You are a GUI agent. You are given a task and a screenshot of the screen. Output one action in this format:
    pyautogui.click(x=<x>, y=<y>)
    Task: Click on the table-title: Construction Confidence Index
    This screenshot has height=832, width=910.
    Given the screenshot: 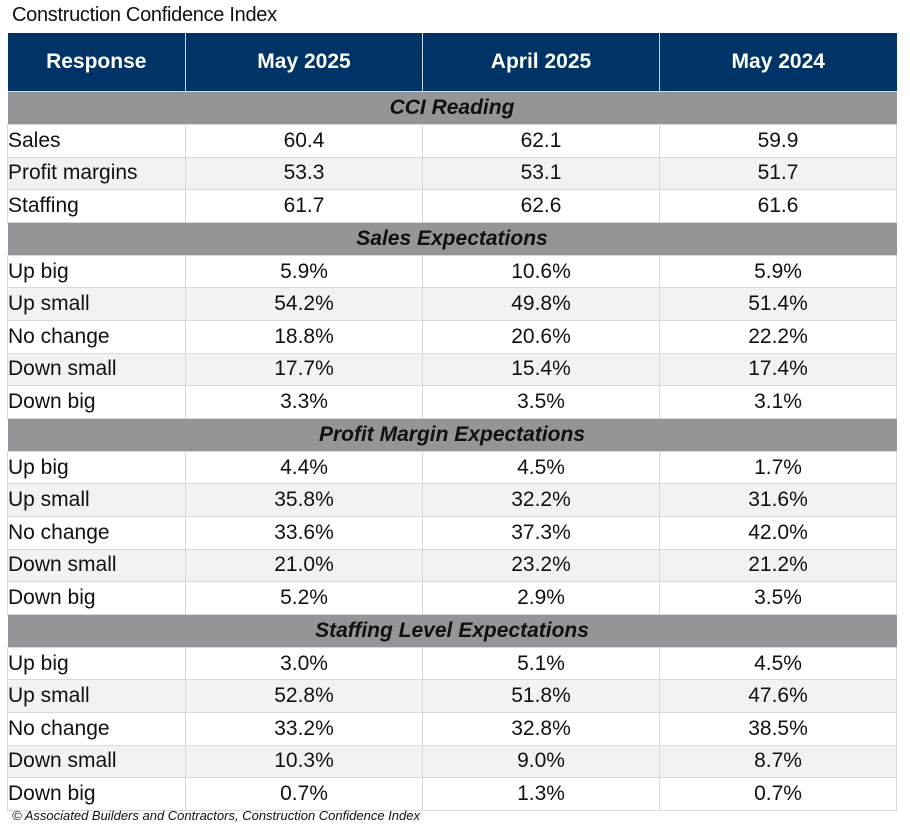 What is the action you would take?
    pyautogui.click(x=144, y=15)
    